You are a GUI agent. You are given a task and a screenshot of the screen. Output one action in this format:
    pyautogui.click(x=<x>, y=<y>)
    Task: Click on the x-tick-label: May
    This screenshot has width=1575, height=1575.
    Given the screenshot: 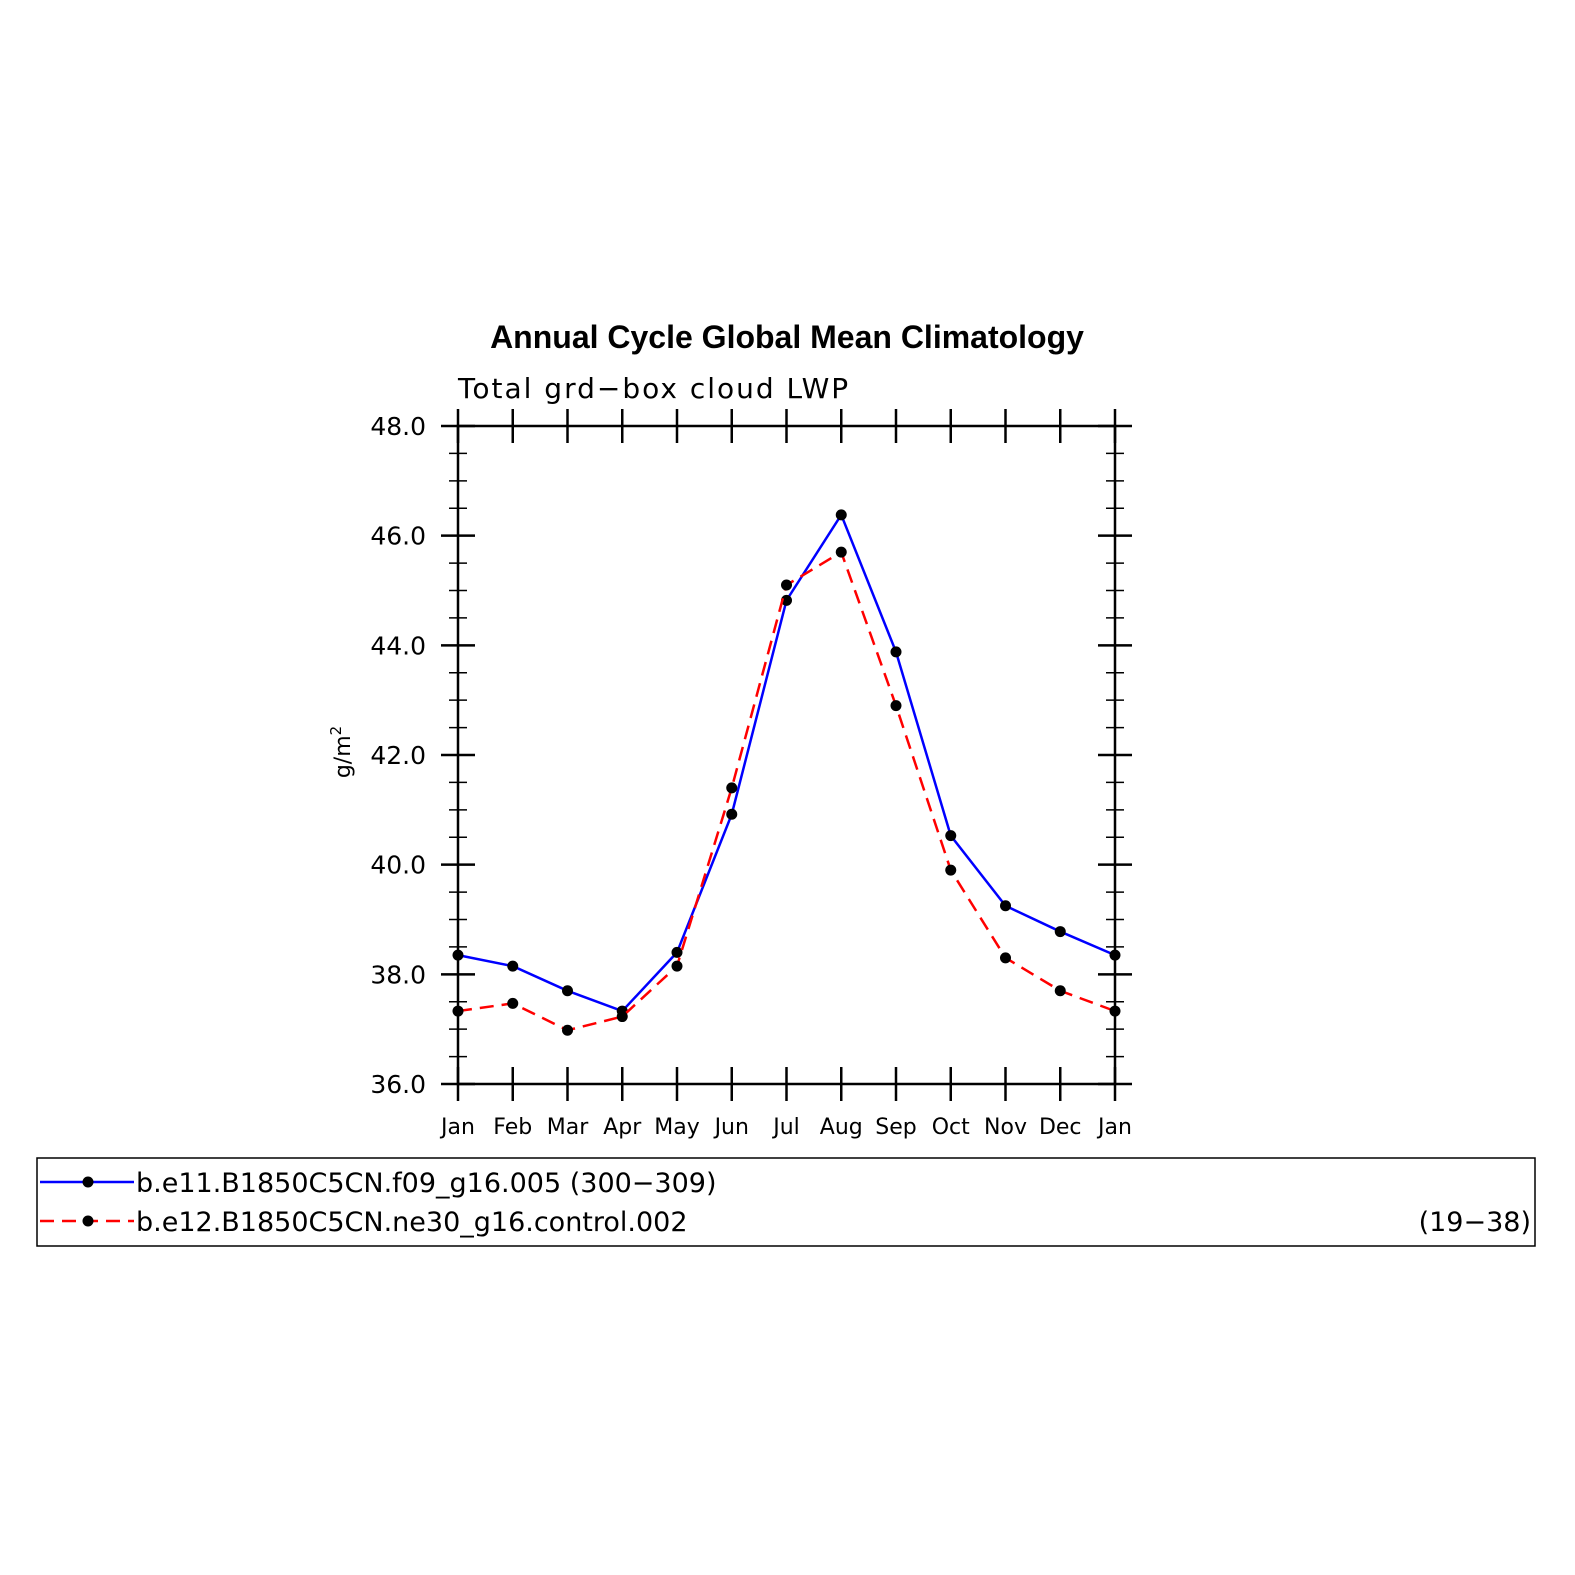 What is the action you would take?
    pyautogui.click(x=676, y=1127)
    